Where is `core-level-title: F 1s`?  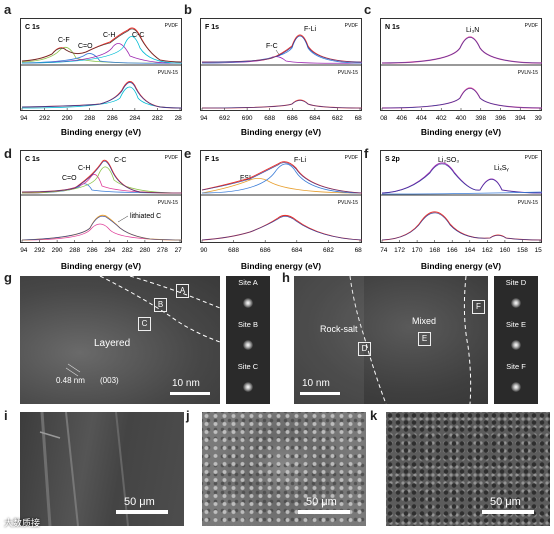 core-level-title: F 1s is located at coordinates (212, 27).